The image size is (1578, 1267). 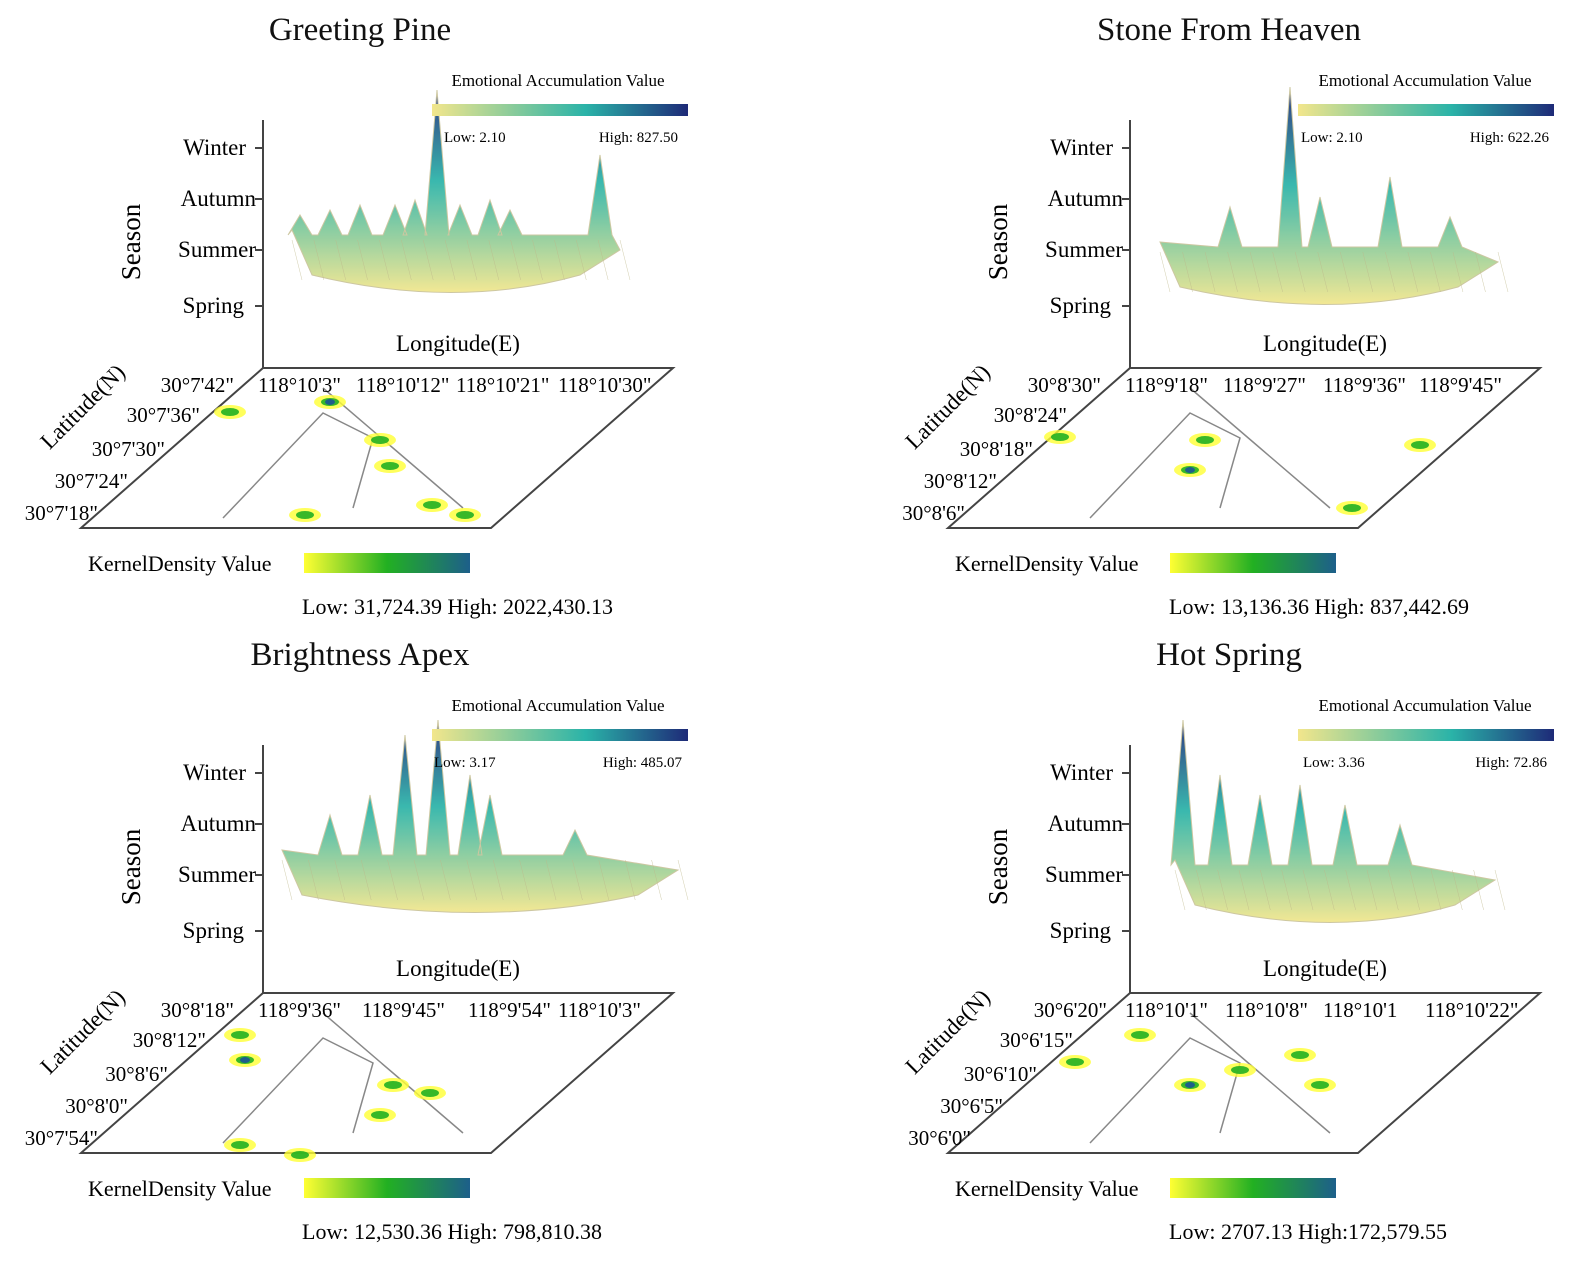 What do you see at coordinates (197, 1010) in the screenshot?
I see `latitude-tick: 30°8'18"` at bounding box center [197, 1010].